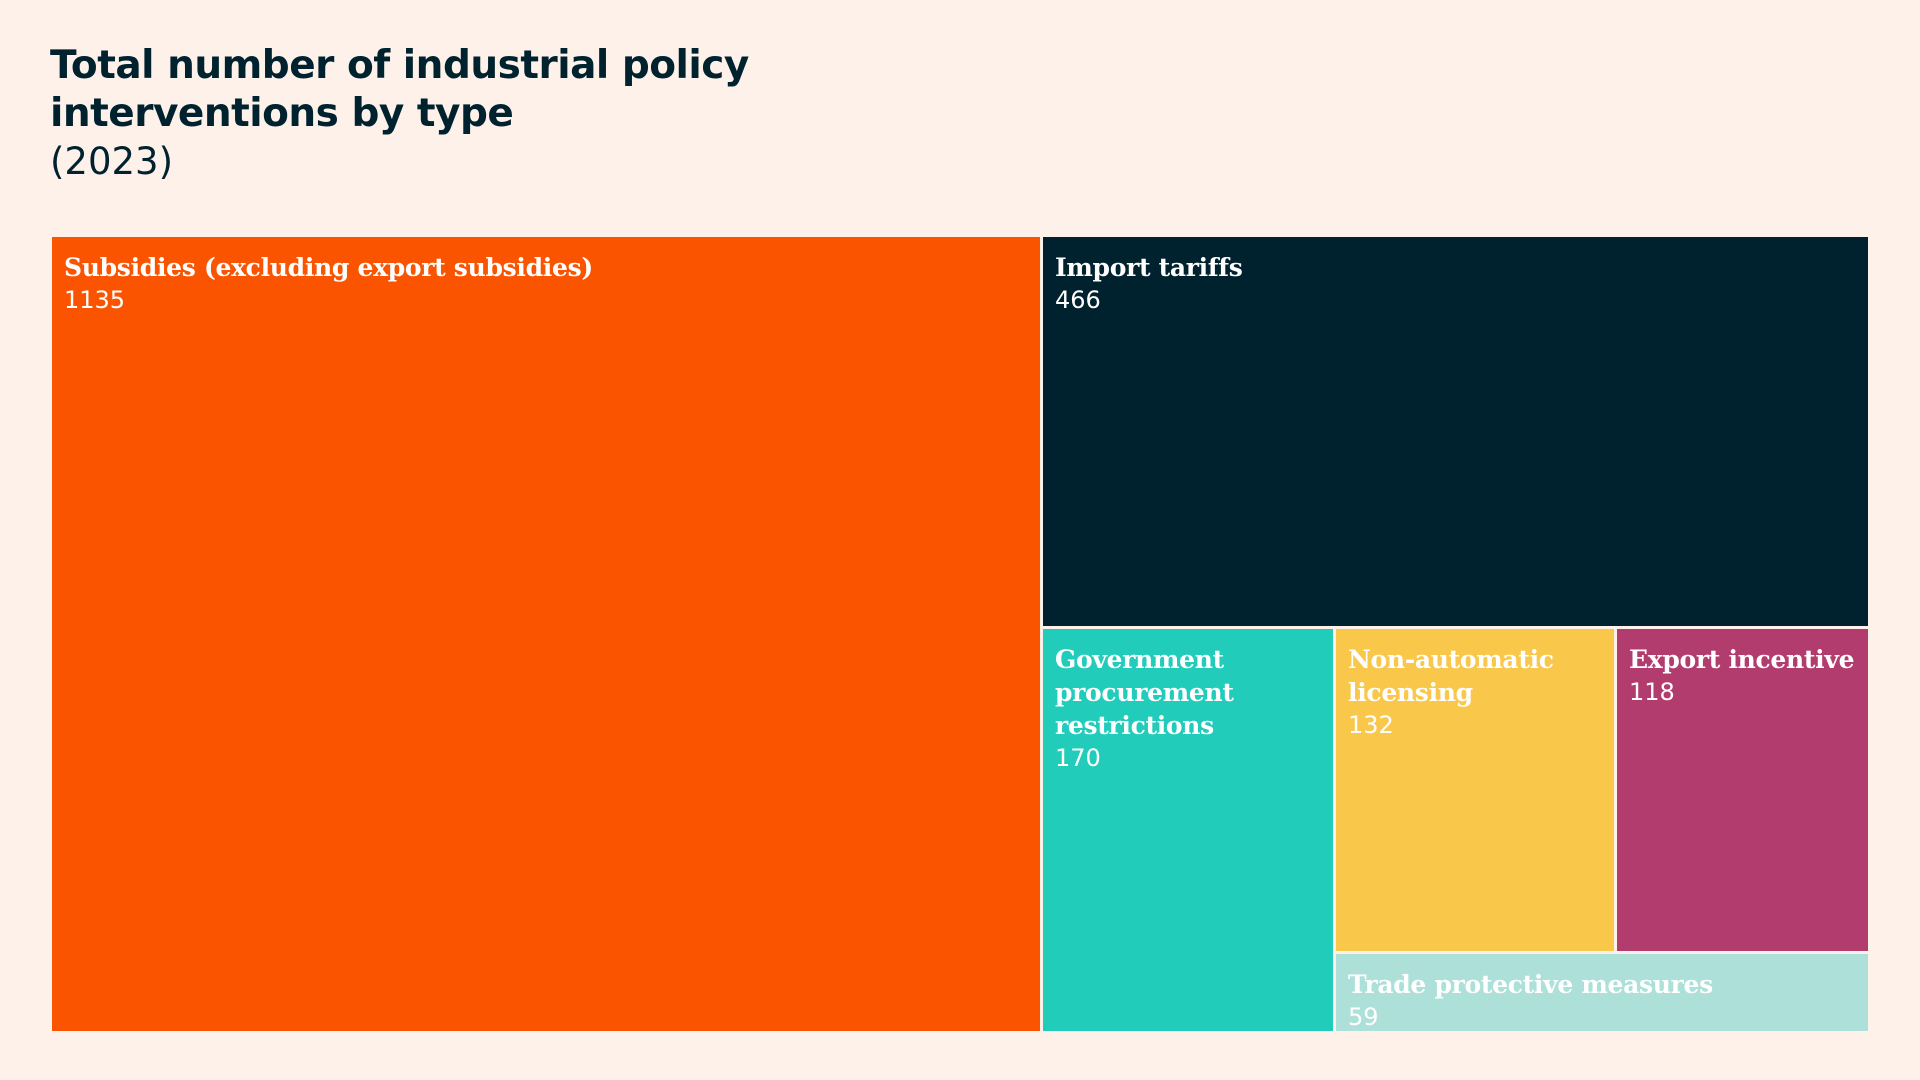 The width and height of the screenshot is (1920, 1080). What do you see at coordinates (1078, 758) in the screenshot?
I see `tile-value: 170` at bounding box center [1078, 758].